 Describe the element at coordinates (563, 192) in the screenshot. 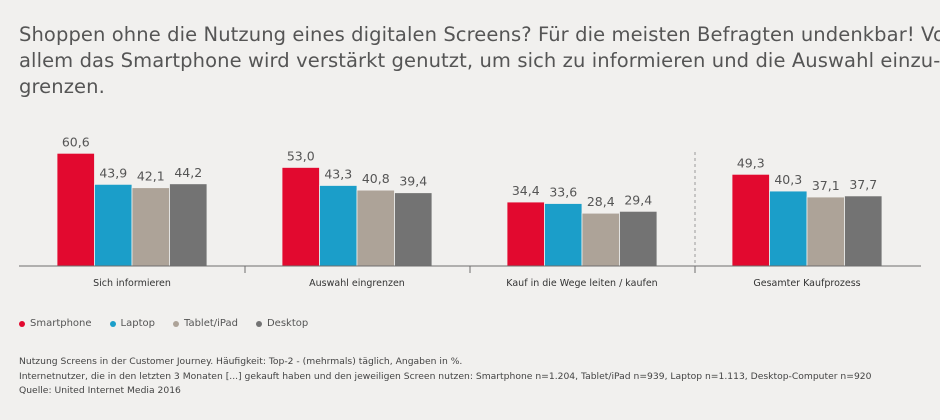

I see `value-label-laptop: 33,6` at that location.